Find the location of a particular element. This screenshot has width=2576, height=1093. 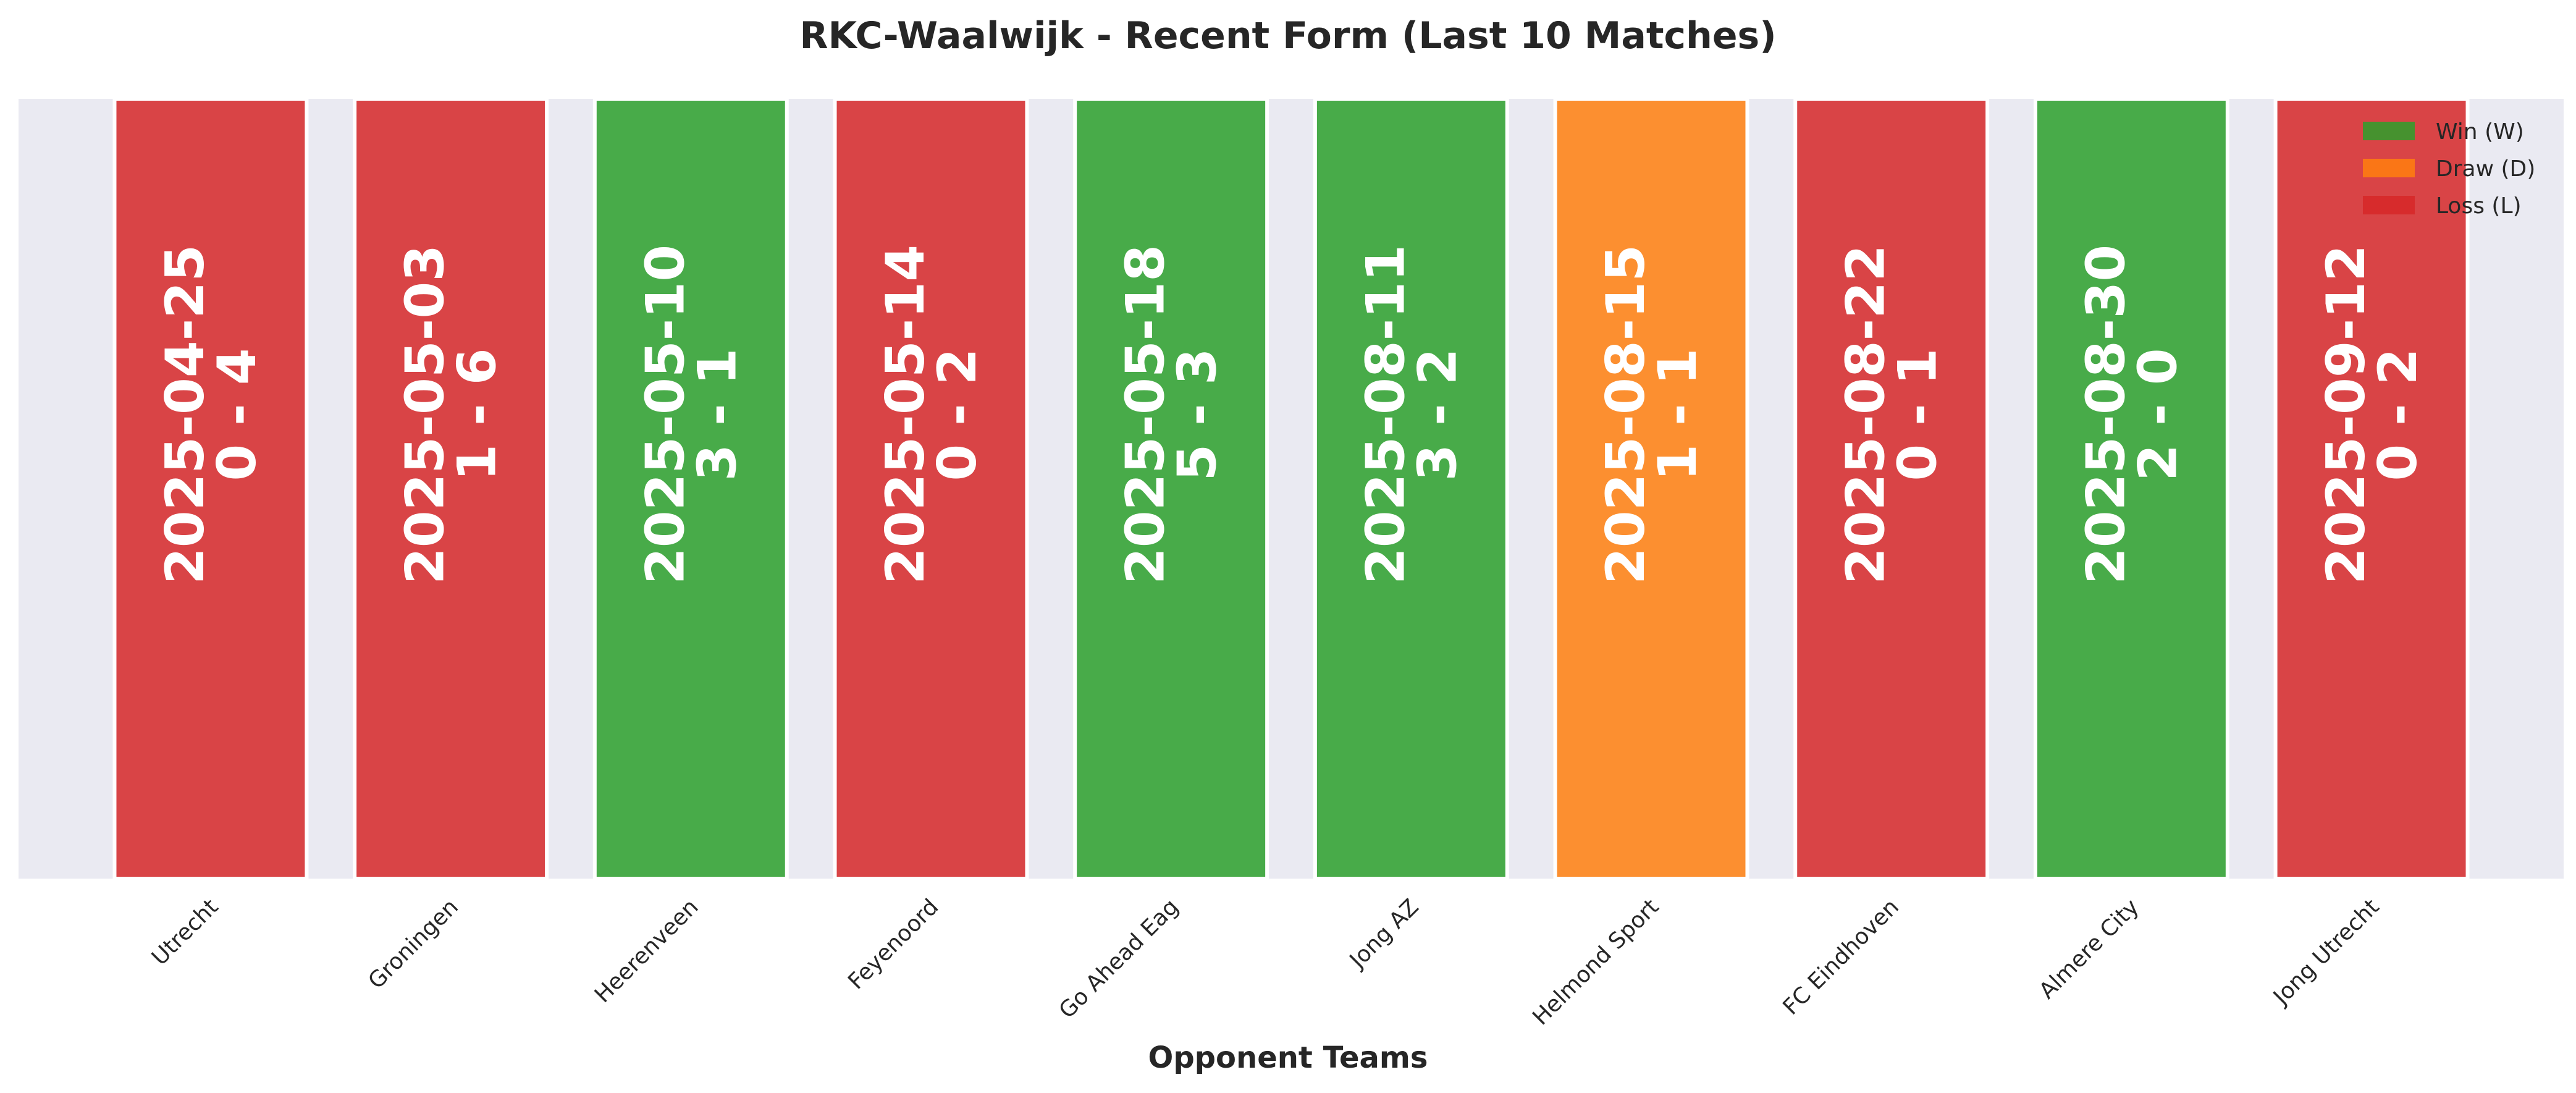

bar-fc-eindhoven is located at coordinates (1891, 489).